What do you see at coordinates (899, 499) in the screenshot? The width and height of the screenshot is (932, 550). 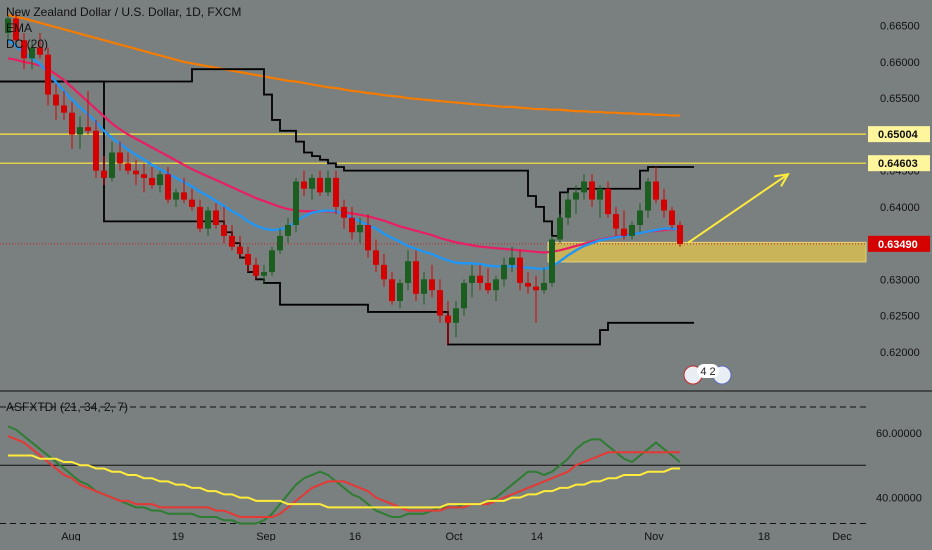 I see `oscillator-tick-label: 40.00000` at bounding box center [899, 499].